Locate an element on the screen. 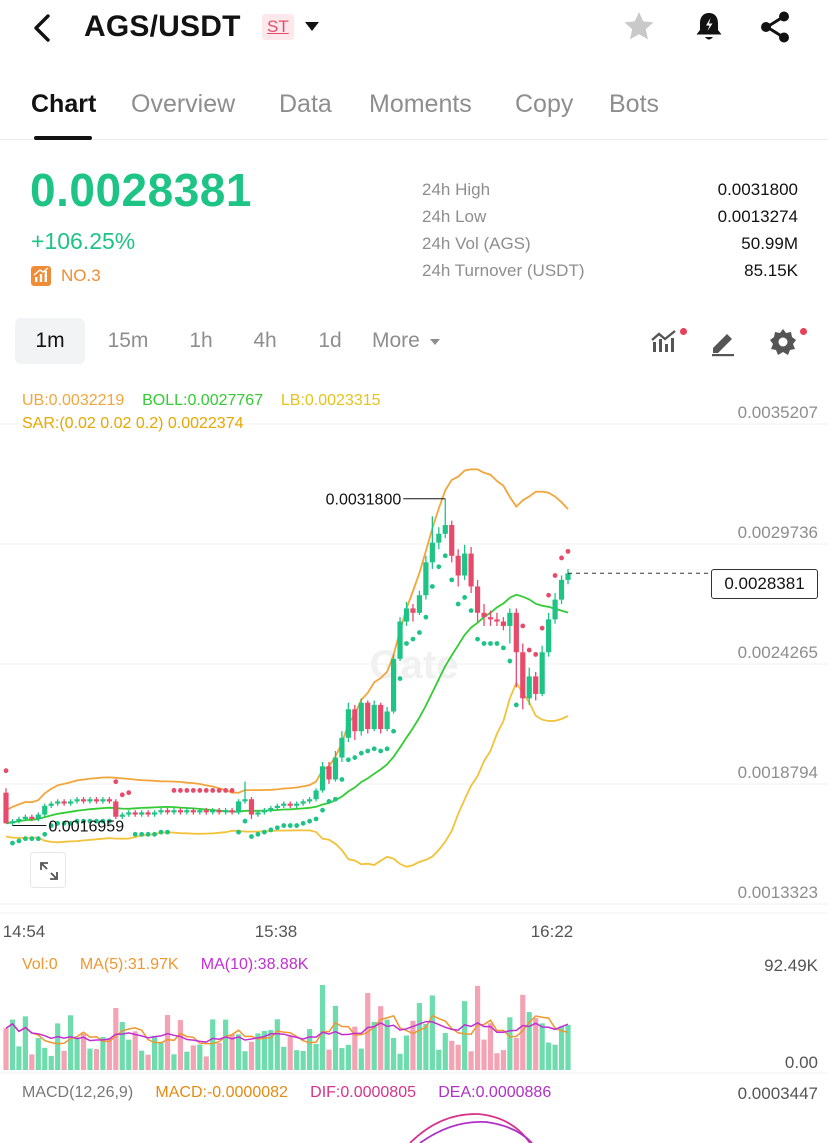 The image size is (828, 1143). tab-chart: Chart is located at coordinates (64, 104).